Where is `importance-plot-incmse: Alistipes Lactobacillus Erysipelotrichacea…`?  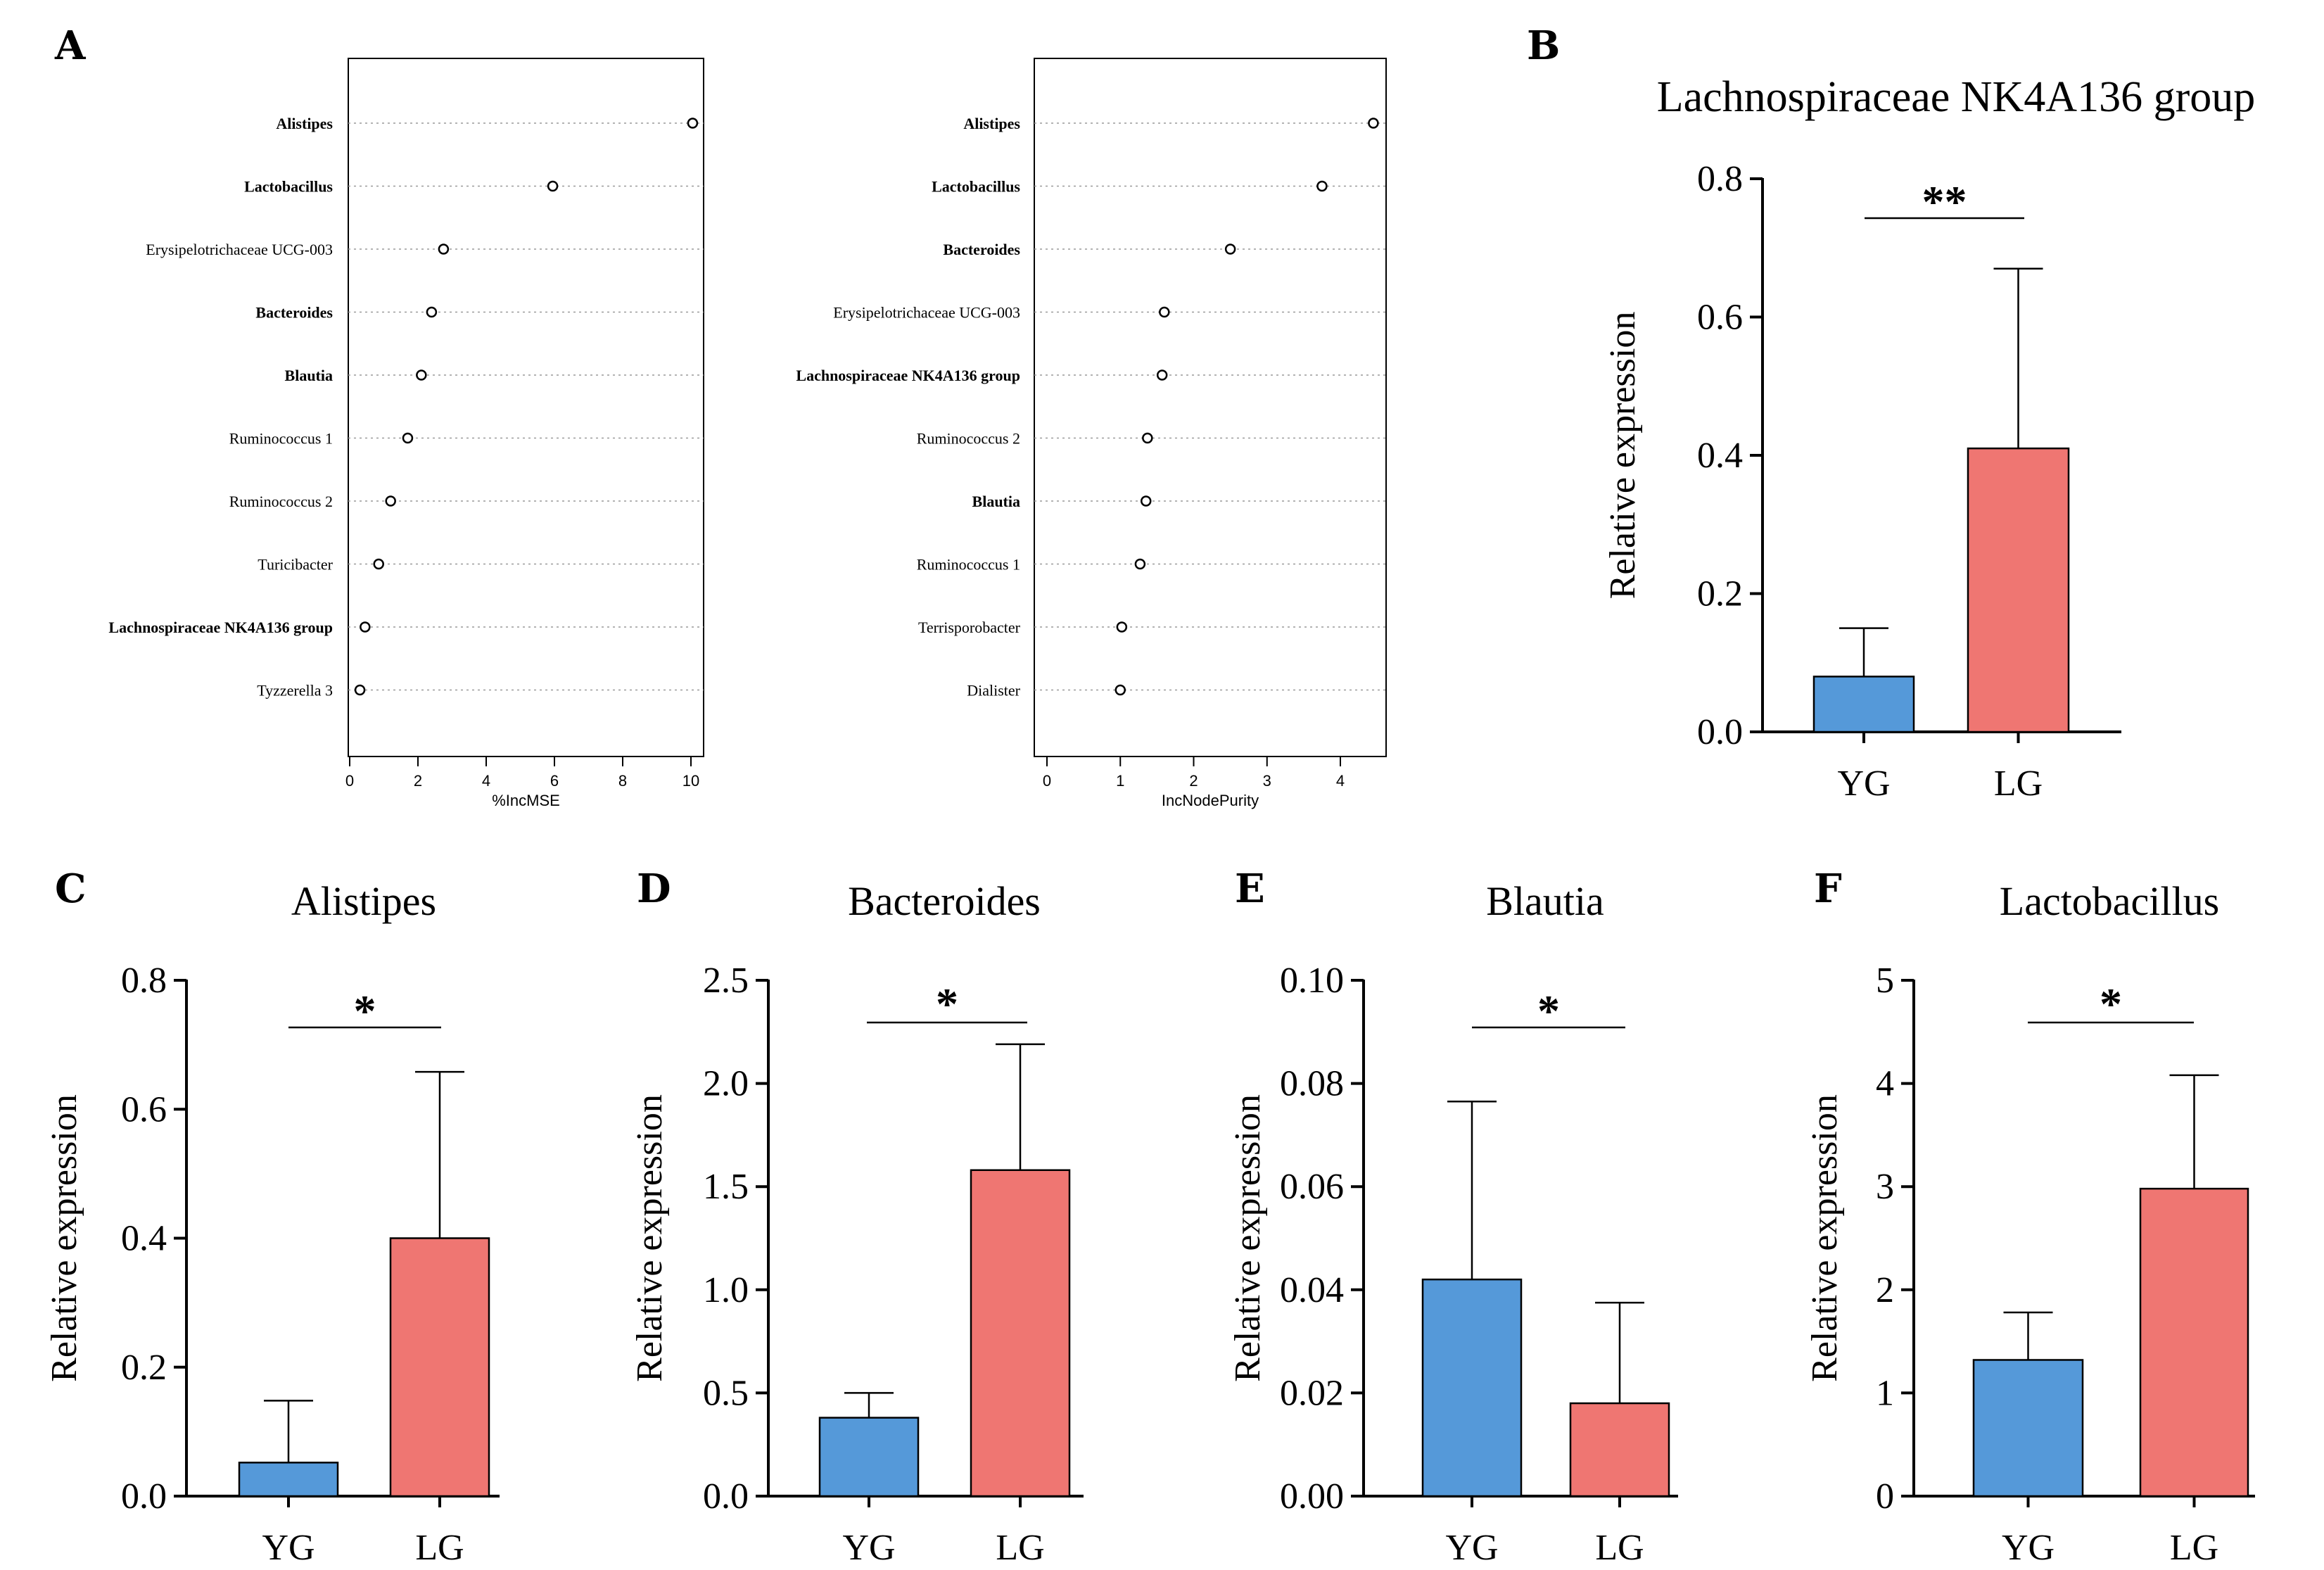
importance-plot-incmse: Alistipes Lactobacillus Erysipelotrichacea… is located at coordinates (406, 434).